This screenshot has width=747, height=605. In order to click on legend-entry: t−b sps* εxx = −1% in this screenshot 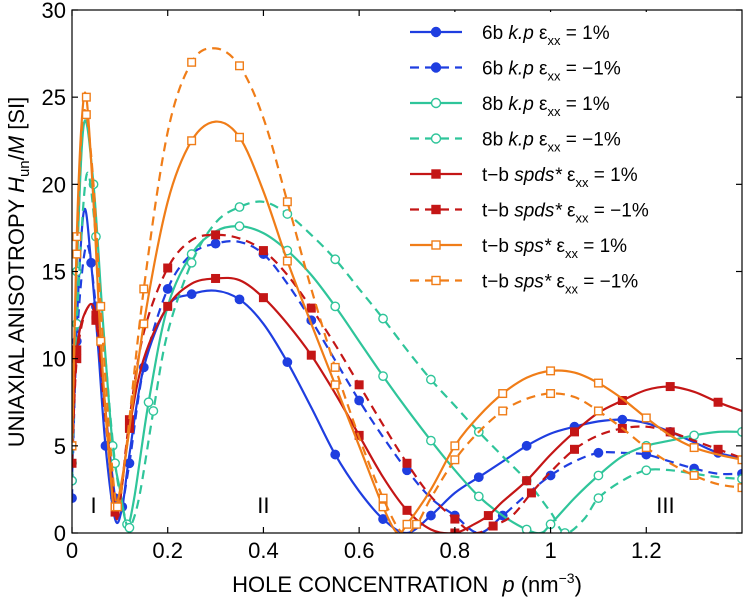, I will do `click(524, 284)`.